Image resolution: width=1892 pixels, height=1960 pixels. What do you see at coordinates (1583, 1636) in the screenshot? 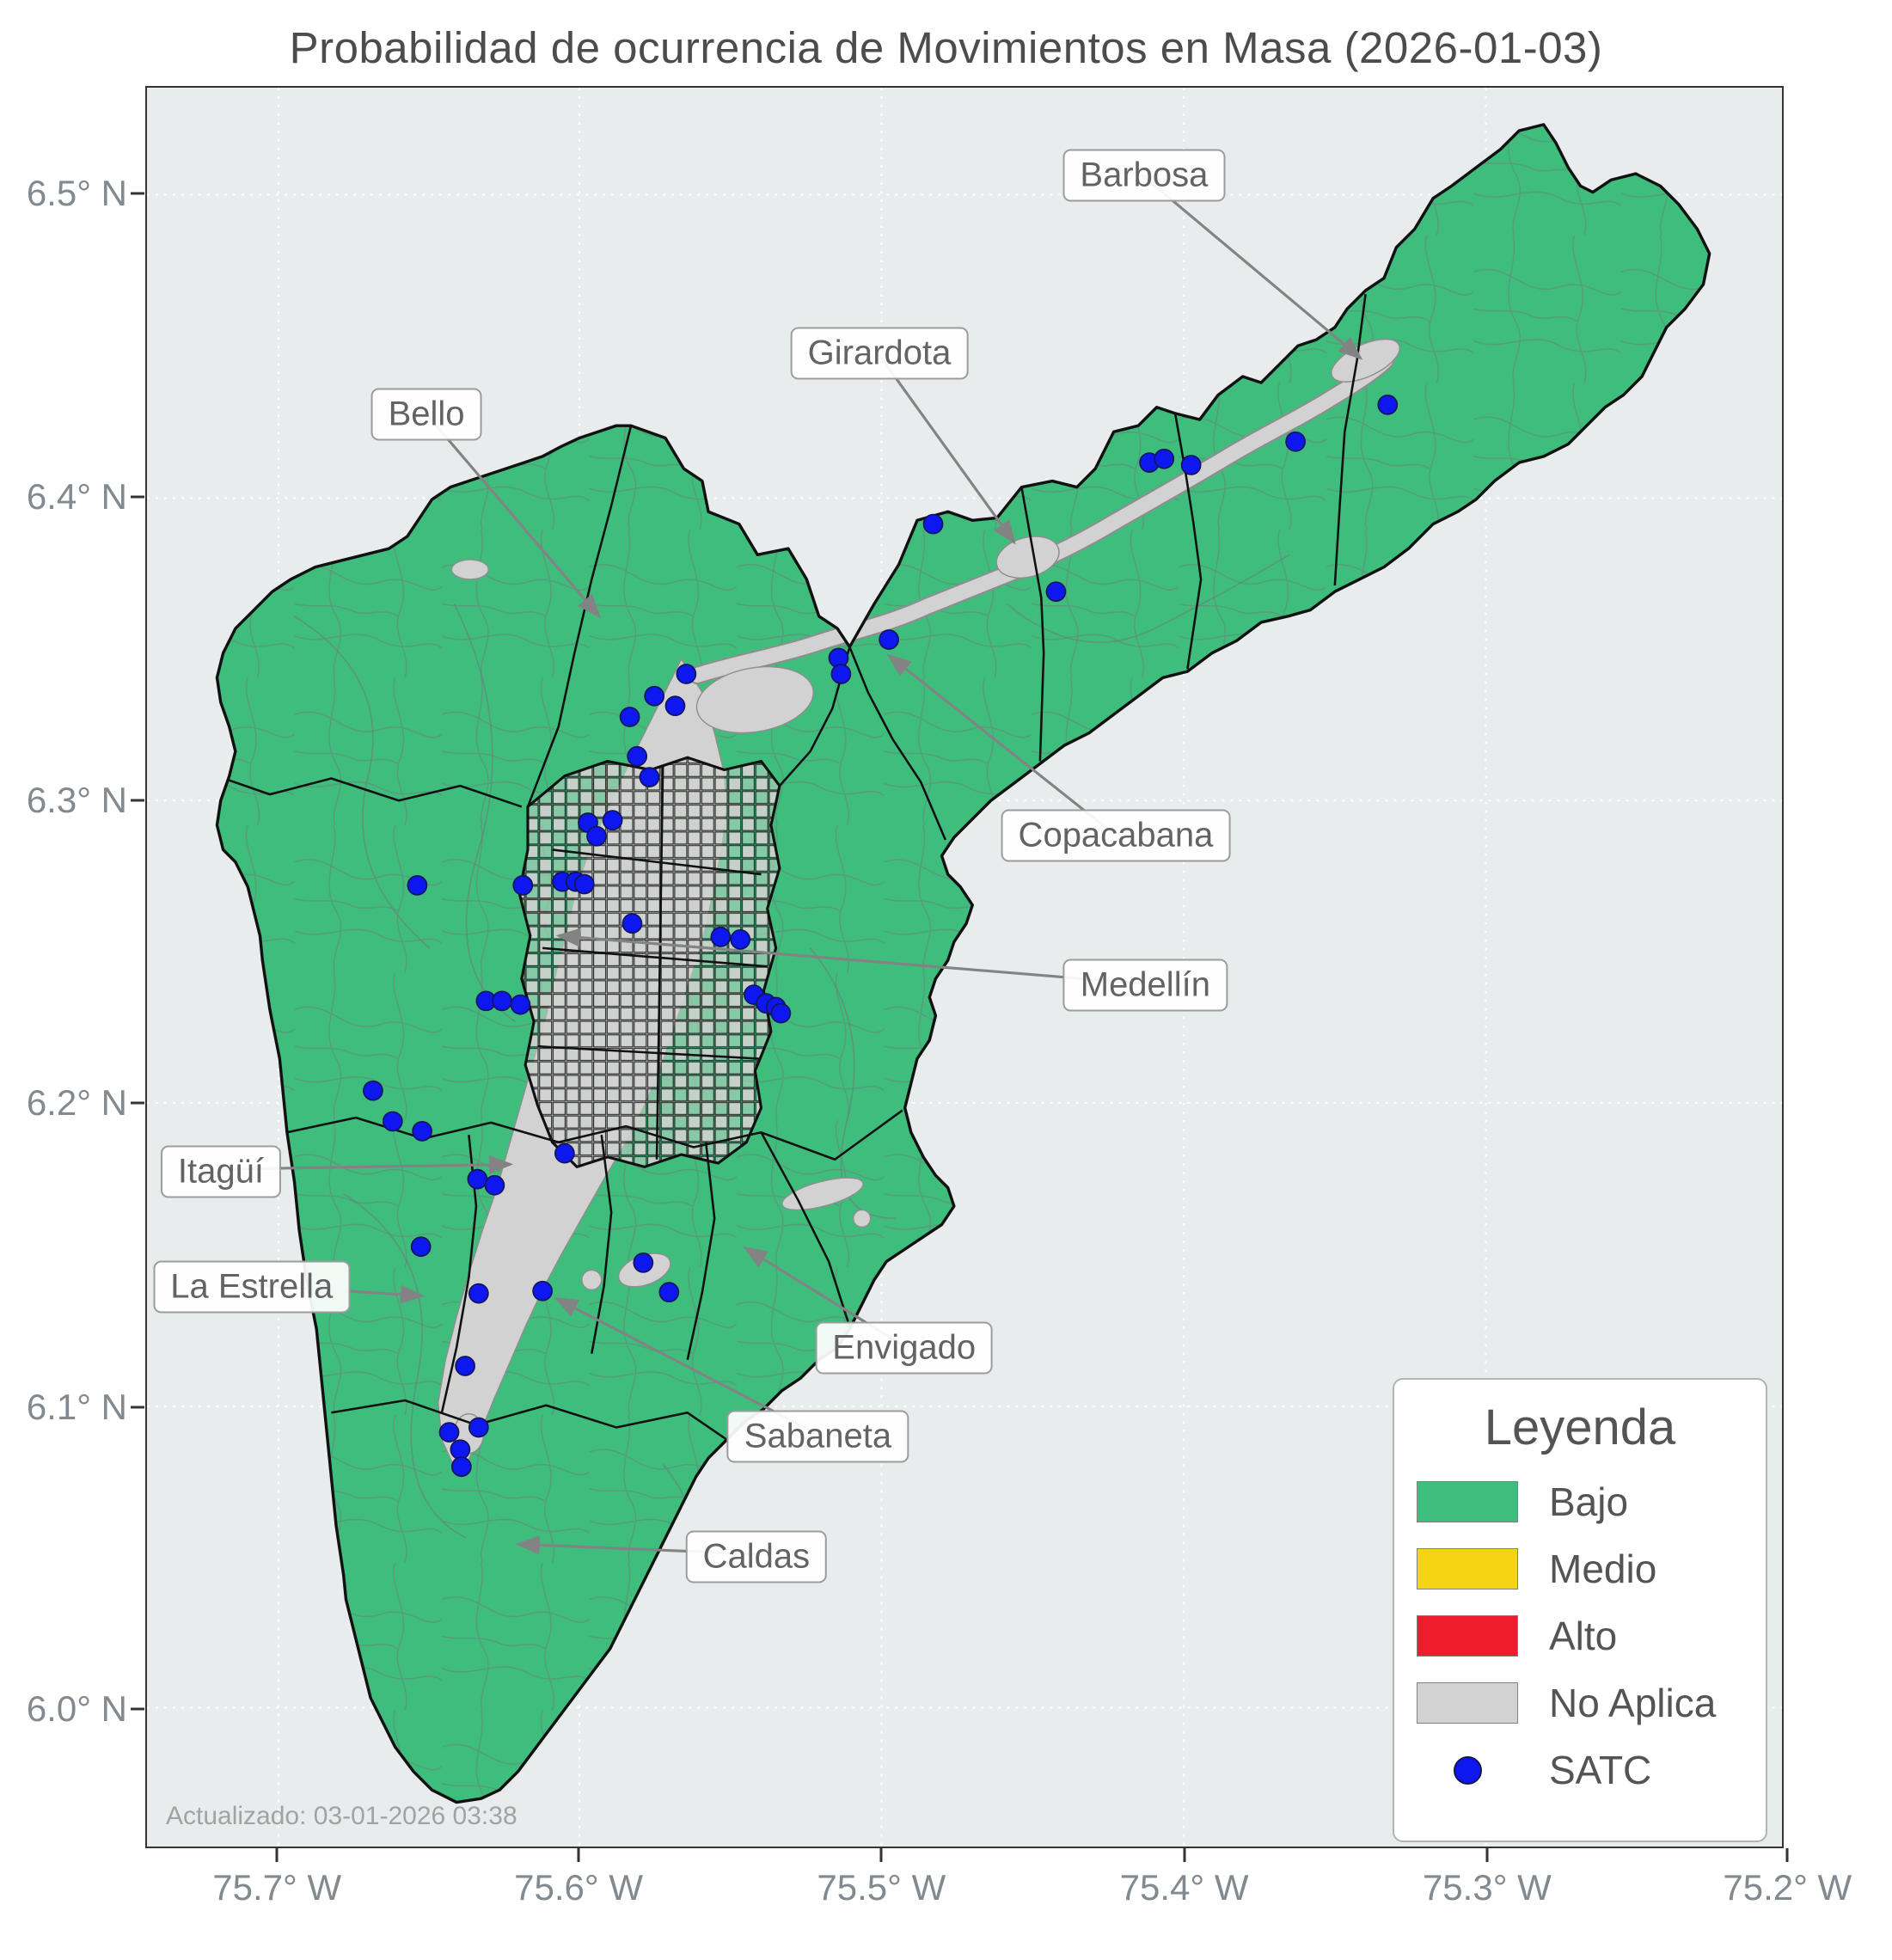
I see `legend-item-label: Alto` at bounding box center [1583, 1636].